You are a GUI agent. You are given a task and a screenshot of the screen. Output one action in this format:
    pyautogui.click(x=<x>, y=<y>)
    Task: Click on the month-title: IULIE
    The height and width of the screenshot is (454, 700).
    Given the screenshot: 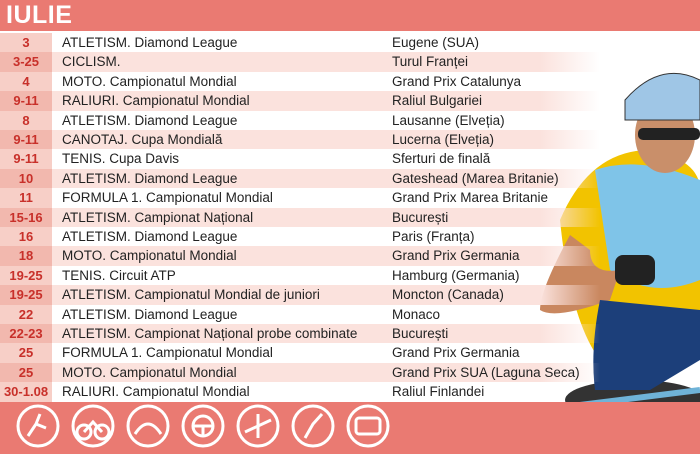 What is the action you would take?
    pyautogui.click(x=39, y=15)
    